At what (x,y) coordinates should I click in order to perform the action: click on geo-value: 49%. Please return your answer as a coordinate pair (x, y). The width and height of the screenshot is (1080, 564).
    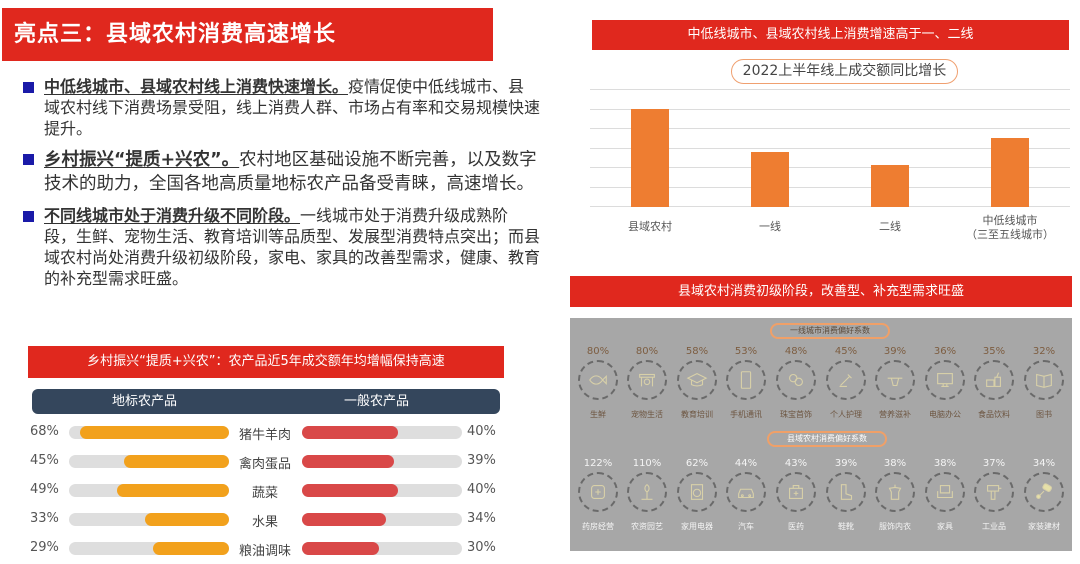
    Looking at the image, I should click on (44, 489).